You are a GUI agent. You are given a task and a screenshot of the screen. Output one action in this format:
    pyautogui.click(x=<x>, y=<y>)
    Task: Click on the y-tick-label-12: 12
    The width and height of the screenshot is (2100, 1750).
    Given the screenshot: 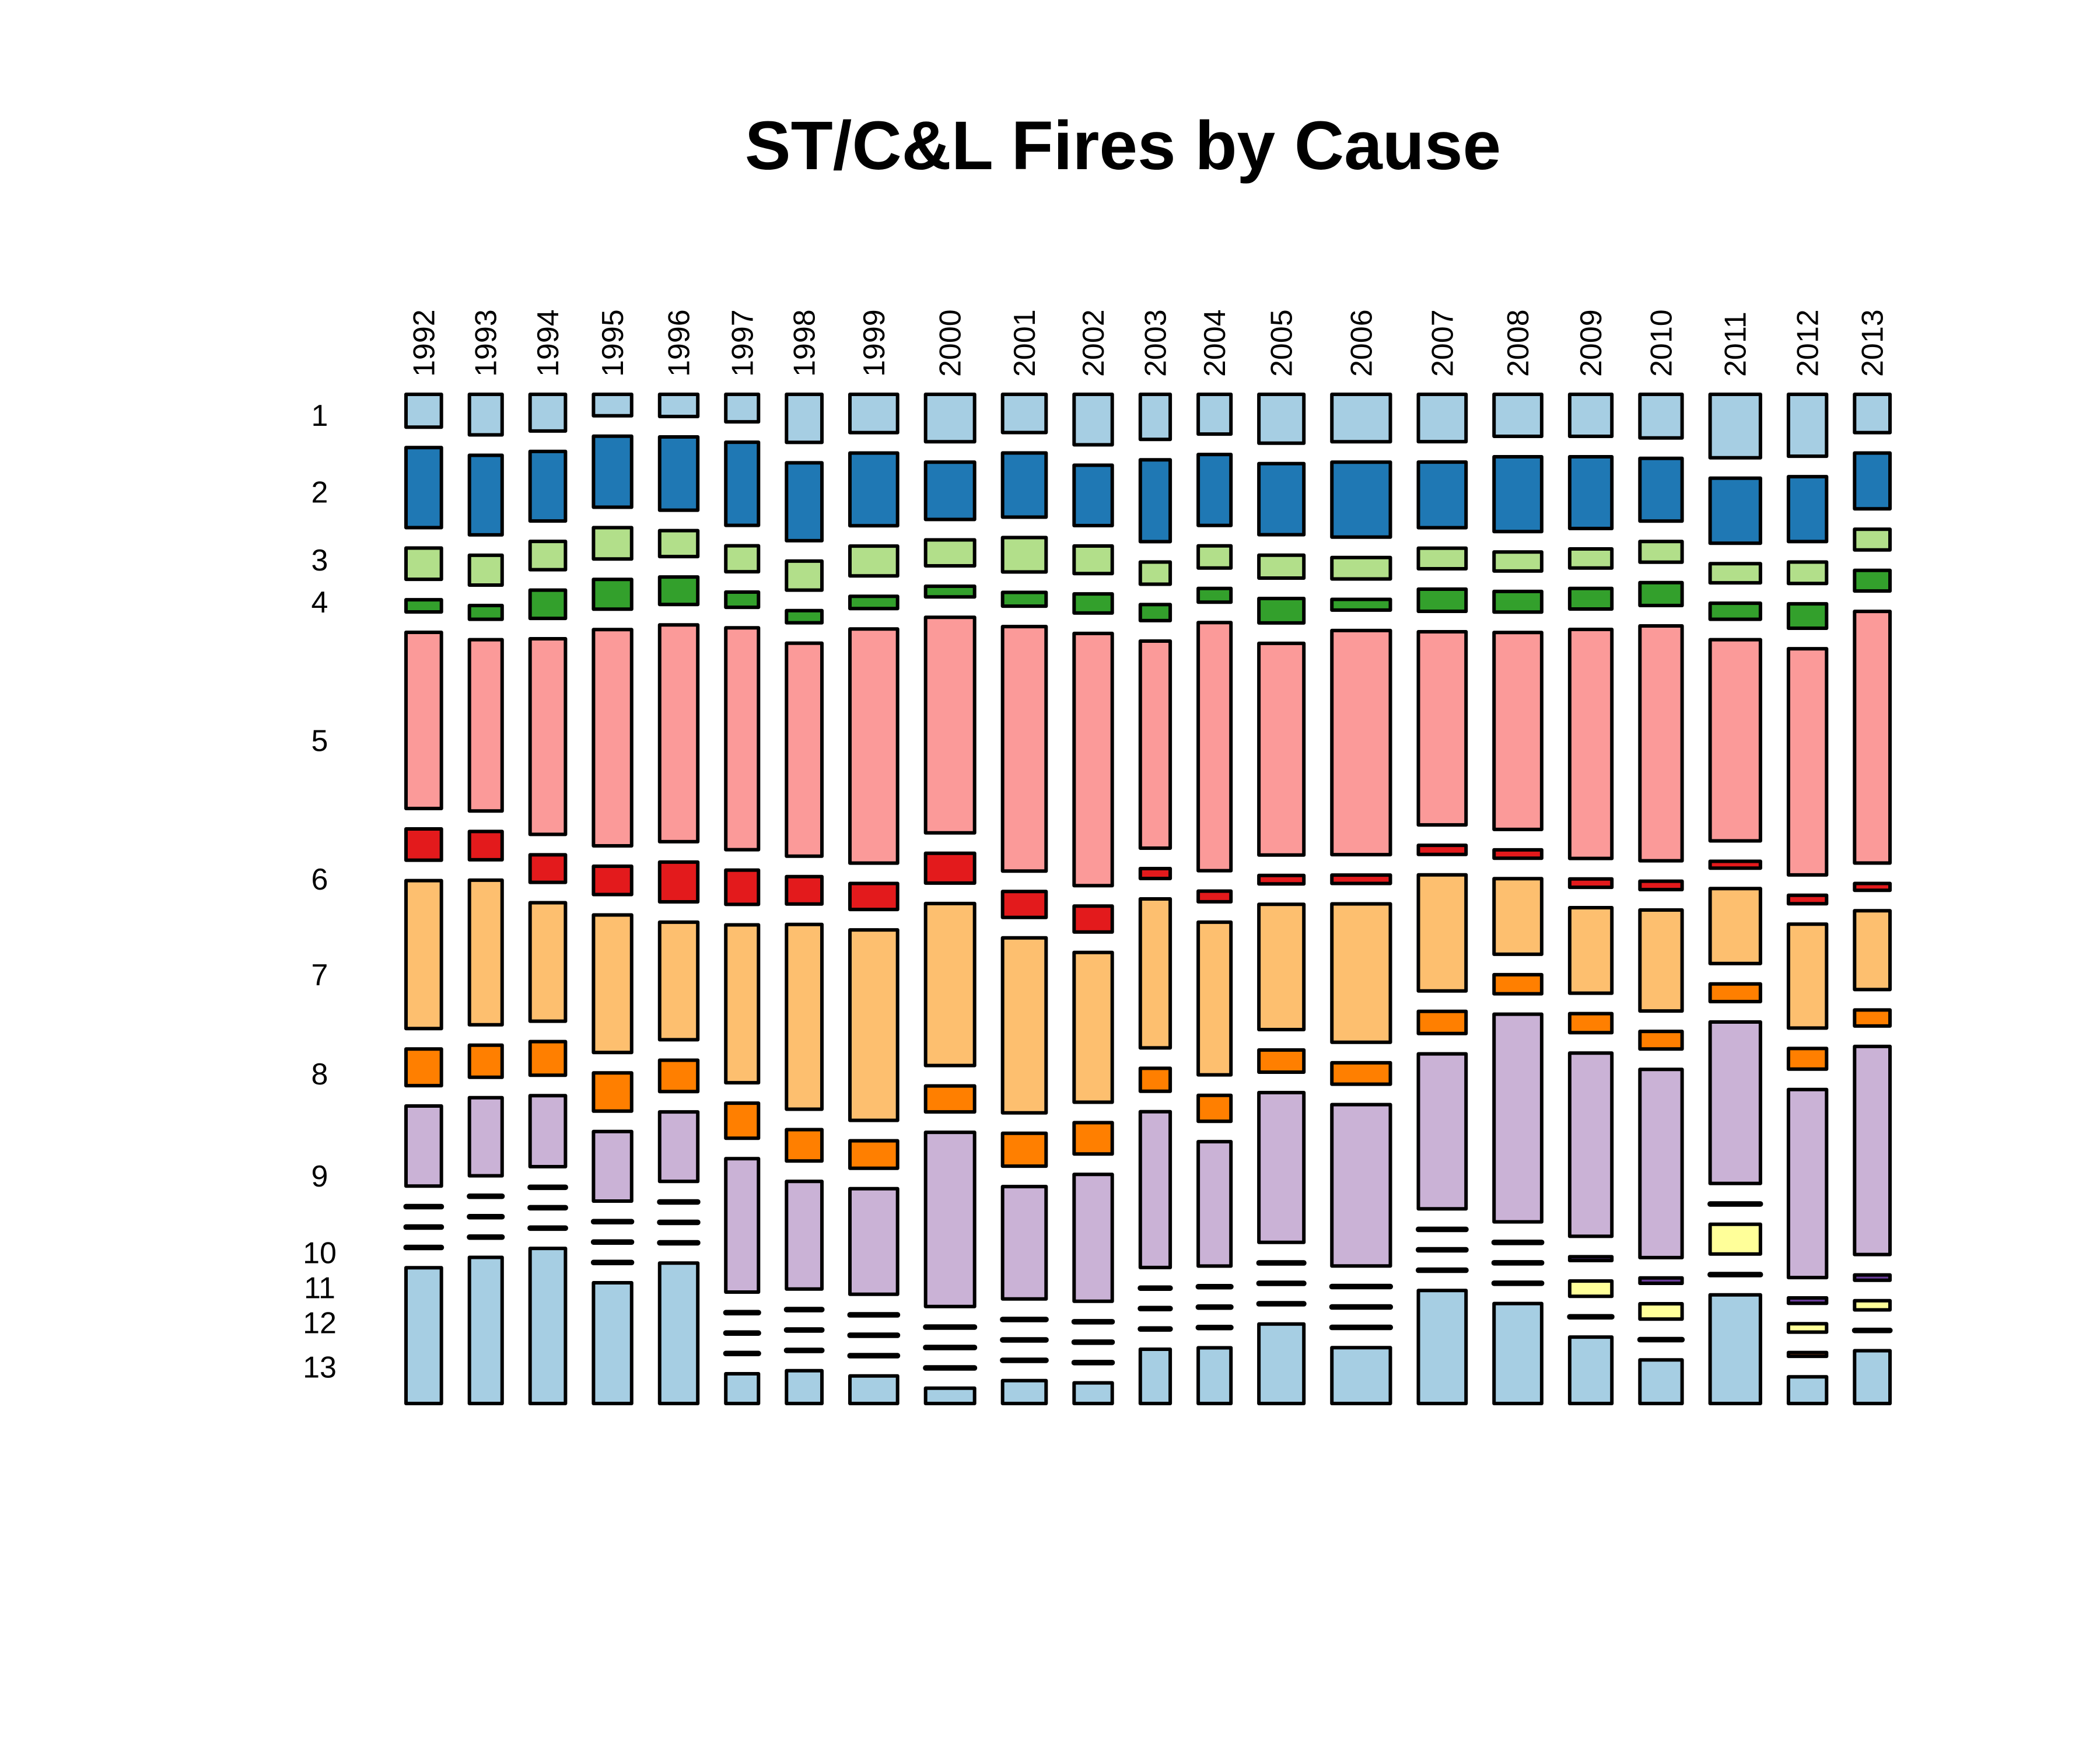 What is the action you would take?
    pyautogui.click(x=320, y=1323)
    